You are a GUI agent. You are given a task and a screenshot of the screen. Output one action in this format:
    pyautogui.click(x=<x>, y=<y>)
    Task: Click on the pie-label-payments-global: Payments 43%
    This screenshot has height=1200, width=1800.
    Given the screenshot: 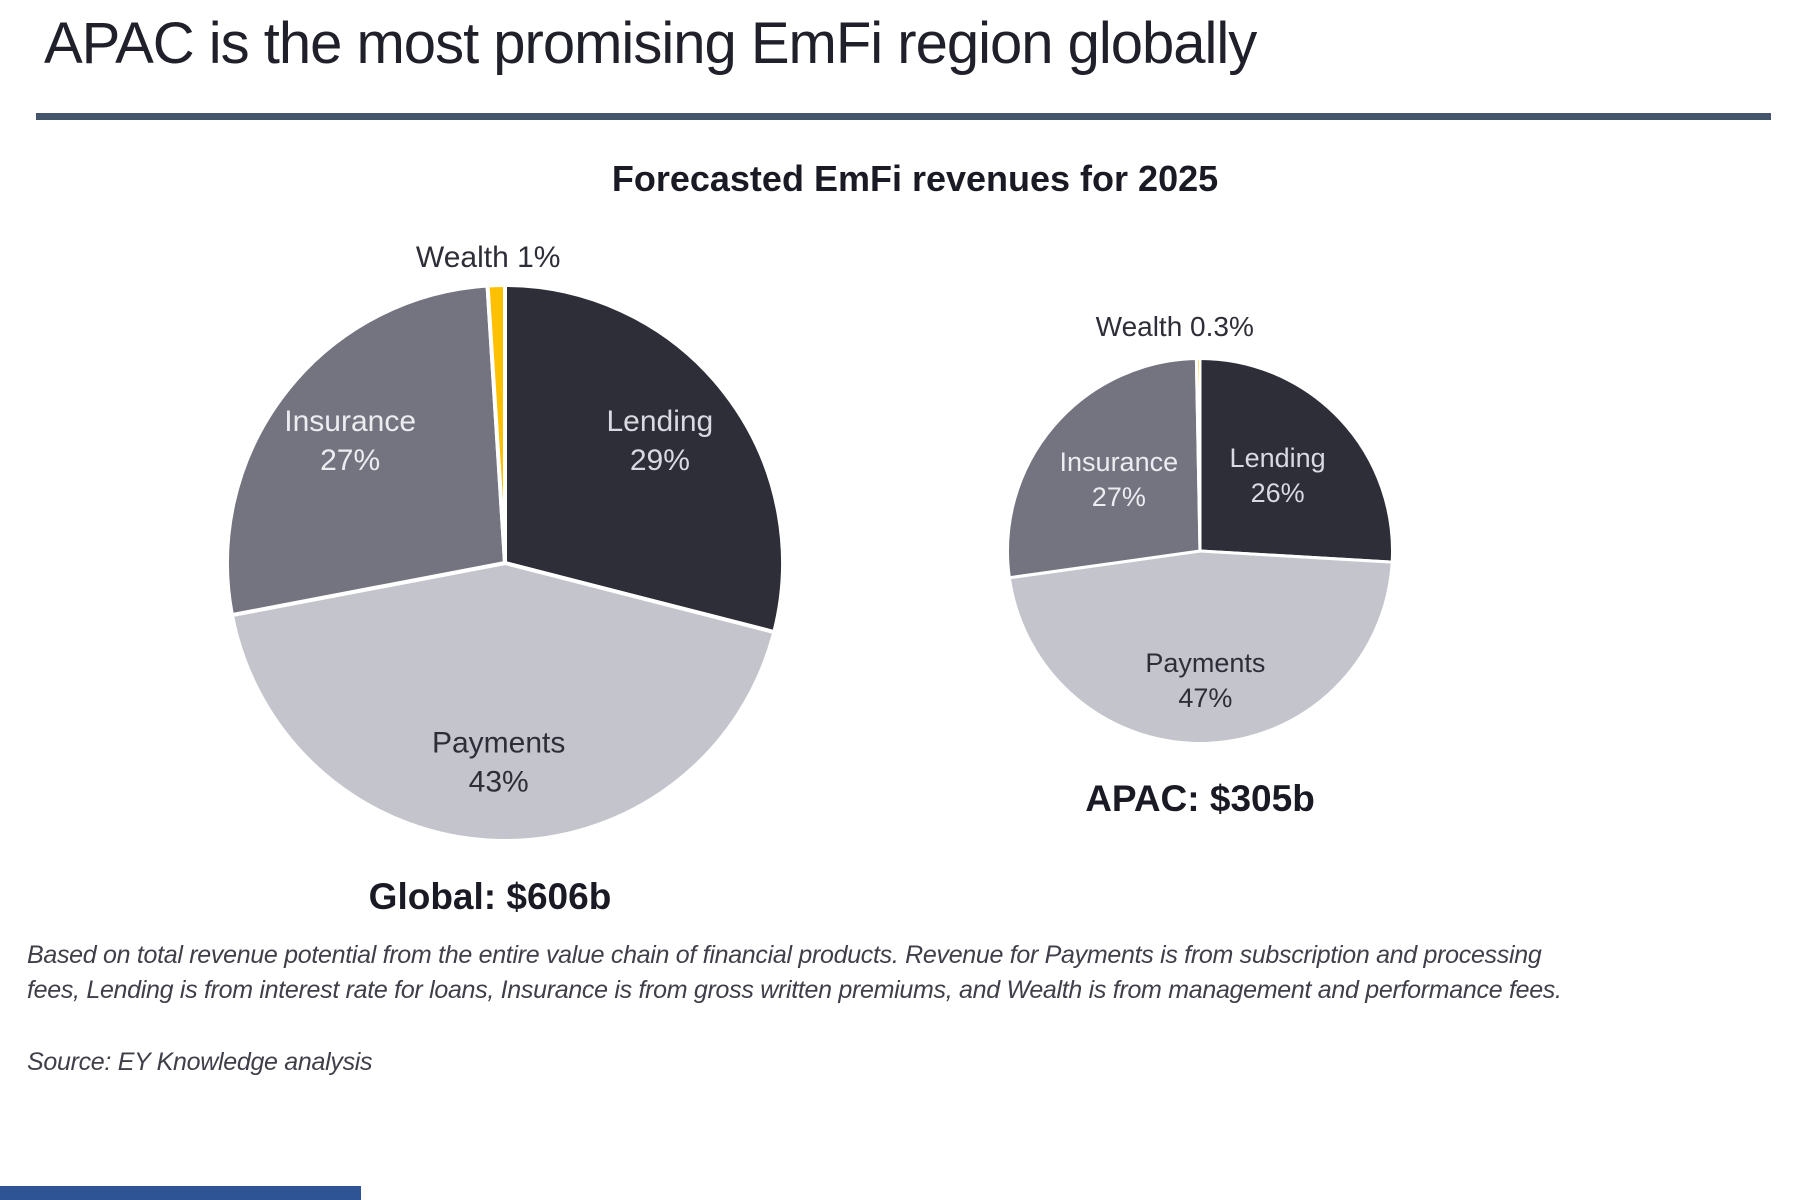 What is the action you would take?
    pyautogui.click(x=498, y=763)
    